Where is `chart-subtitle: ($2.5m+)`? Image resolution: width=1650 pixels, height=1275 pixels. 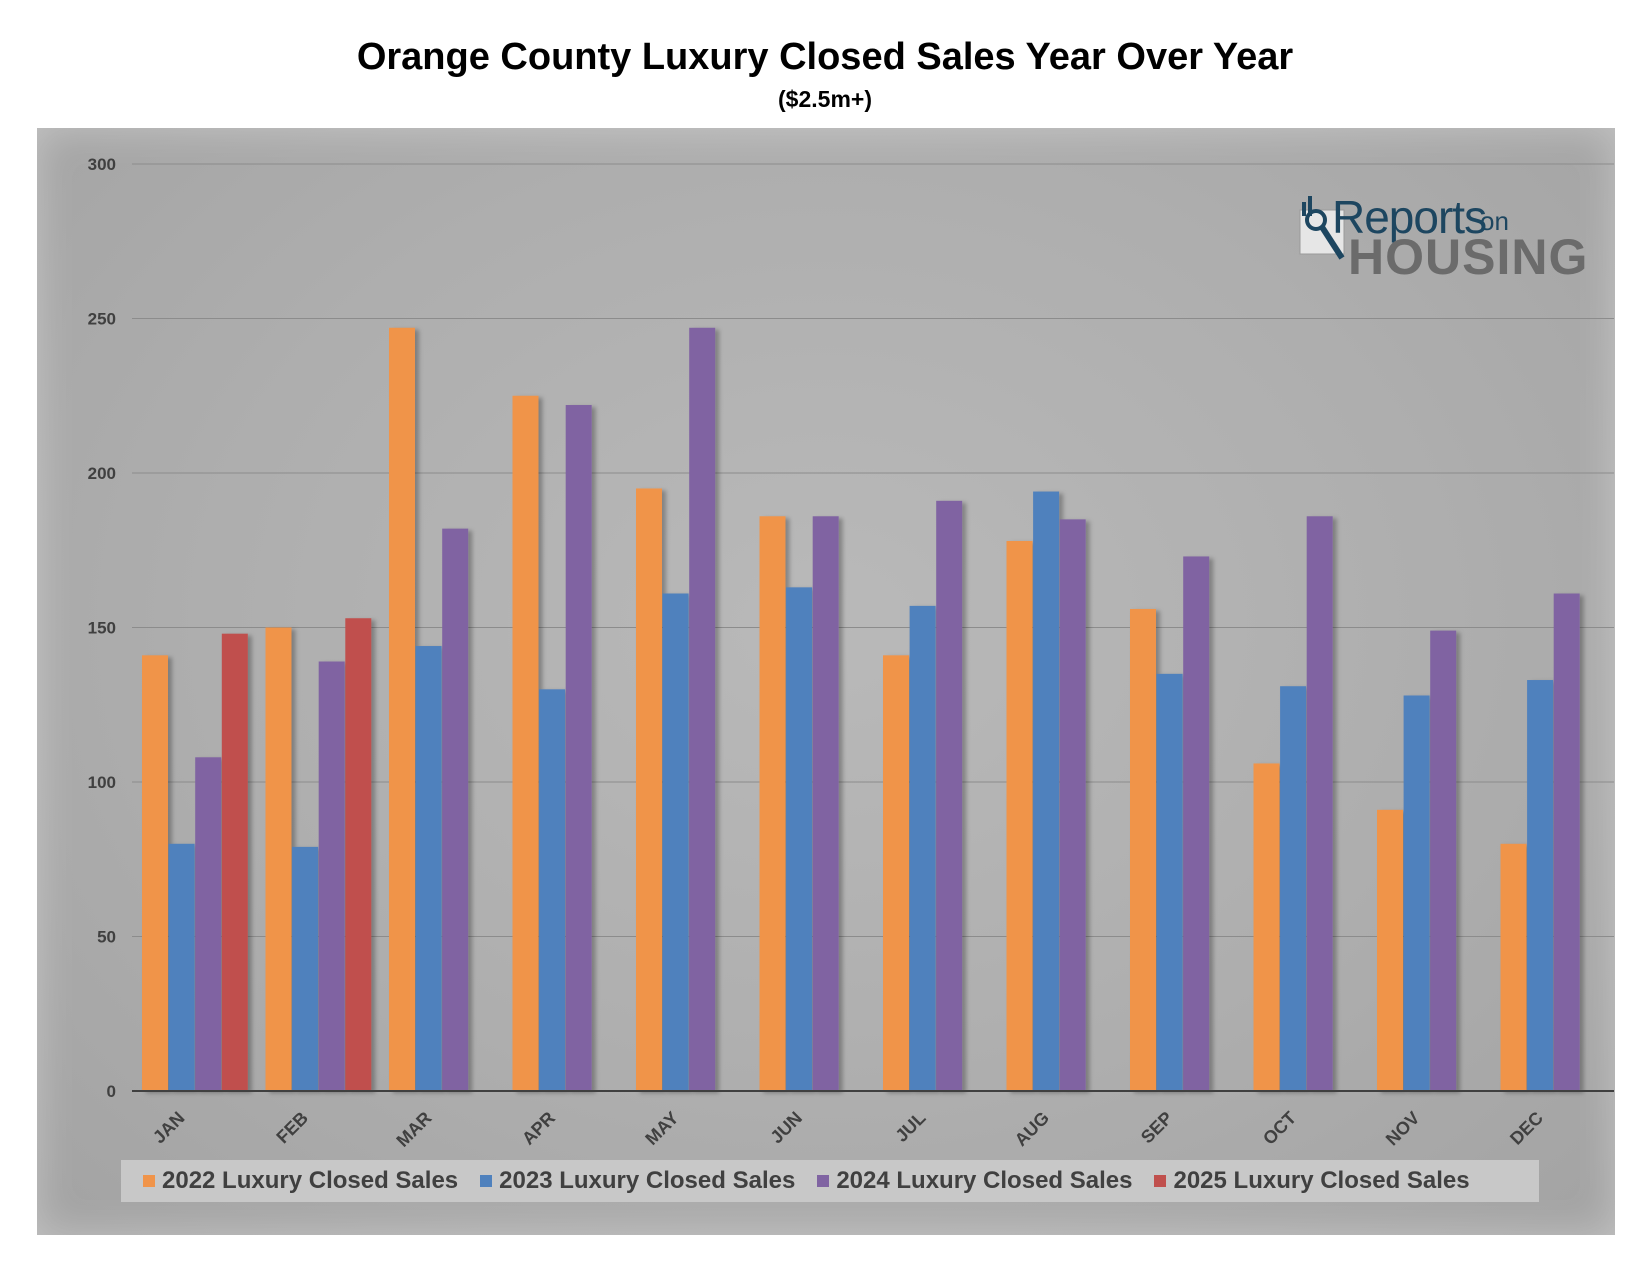
chart-subtitle: ($2.5m+) is located at coordinates (825, 99).